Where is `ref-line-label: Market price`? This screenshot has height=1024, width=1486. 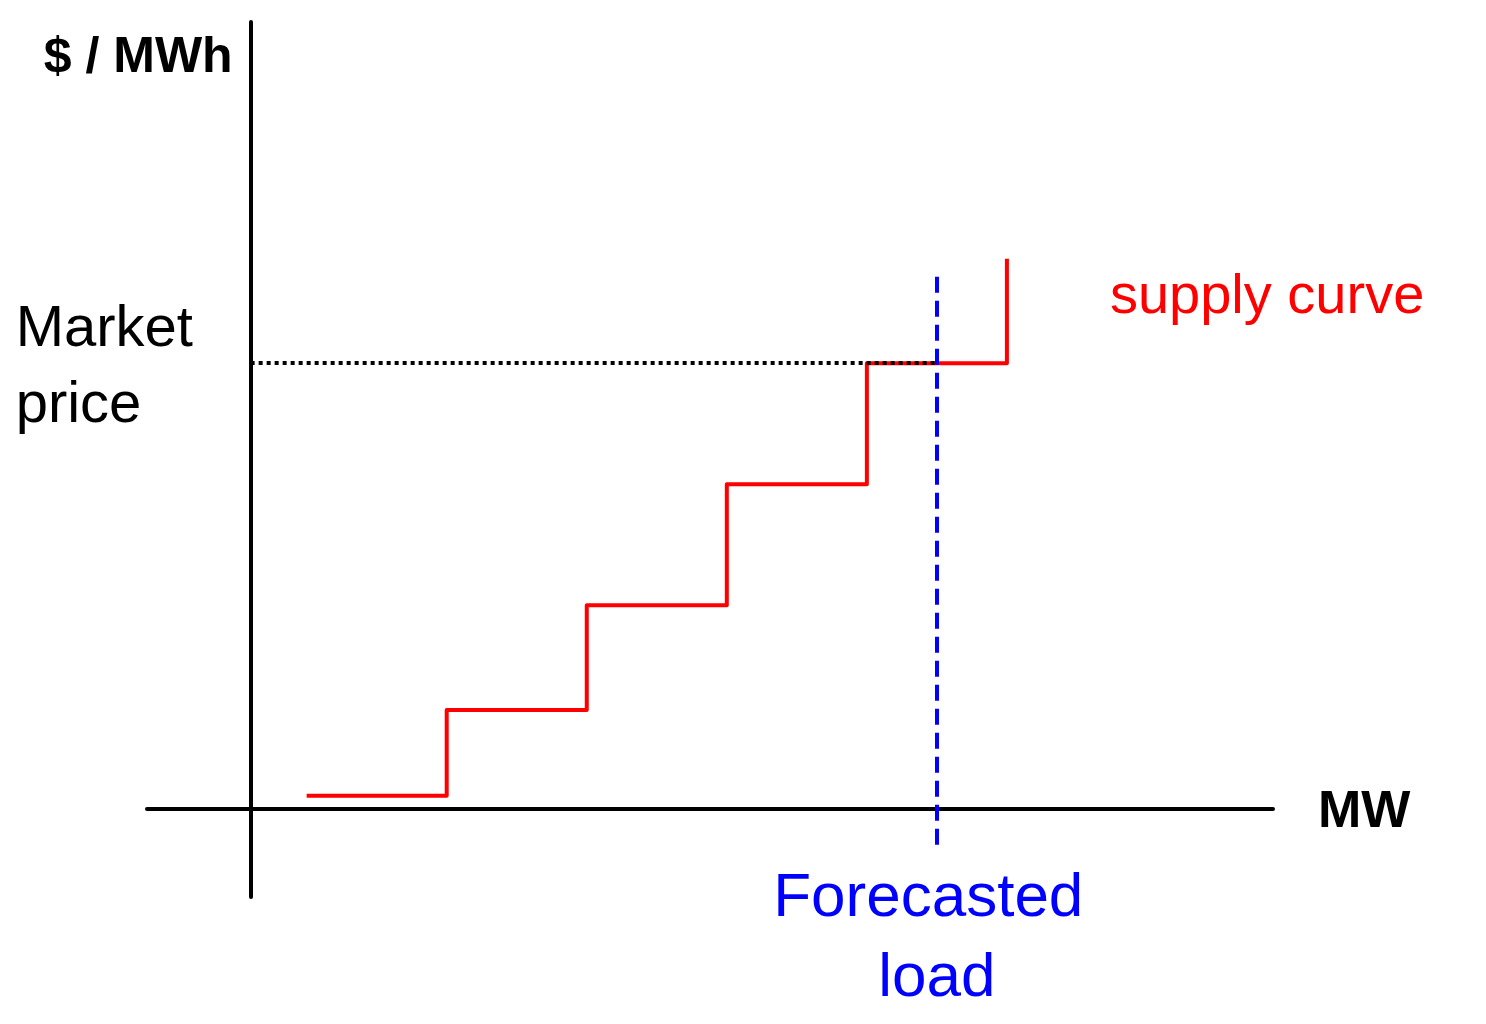
ref-line-label: Market price is located at coordinates (112, 363).